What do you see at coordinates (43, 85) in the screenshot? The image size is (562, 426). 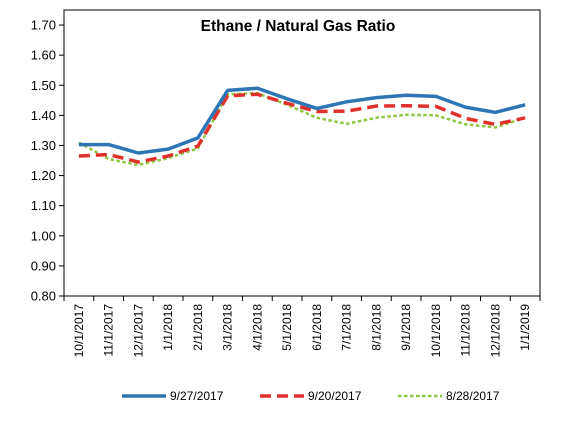 I see `y-tick-label: 1.50` at bounding box center [43, 85].